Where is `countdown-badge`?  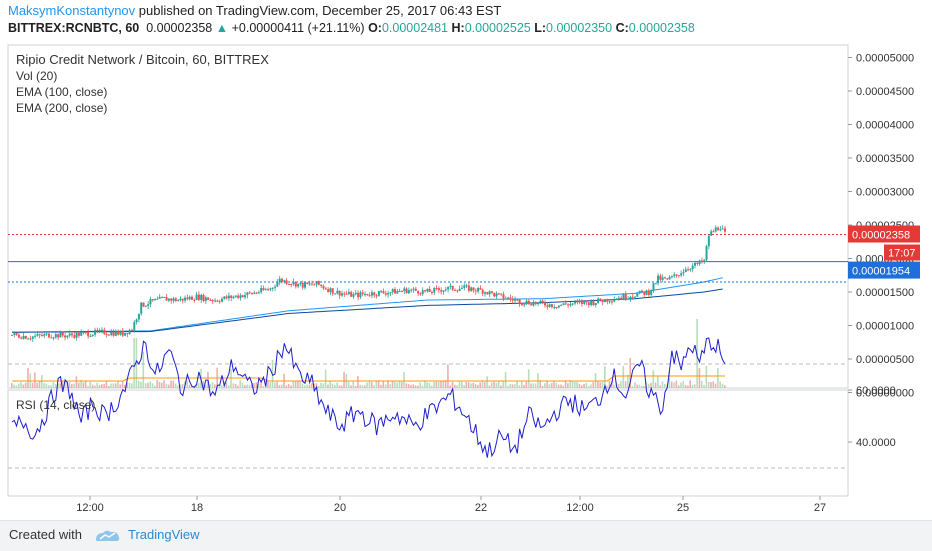 countdown-badge is located at coordinates (902, 252).